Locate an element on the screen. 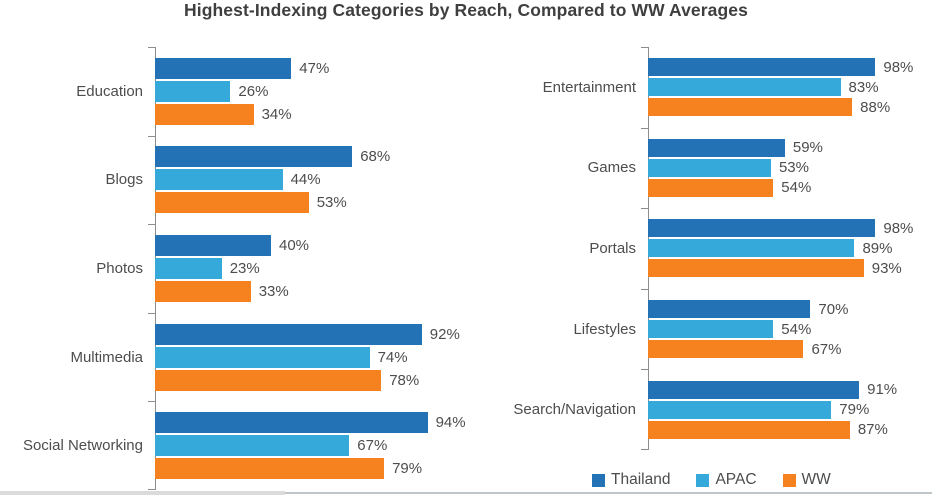  bar-row-ww: 54% is located at coordinates (790, 187).